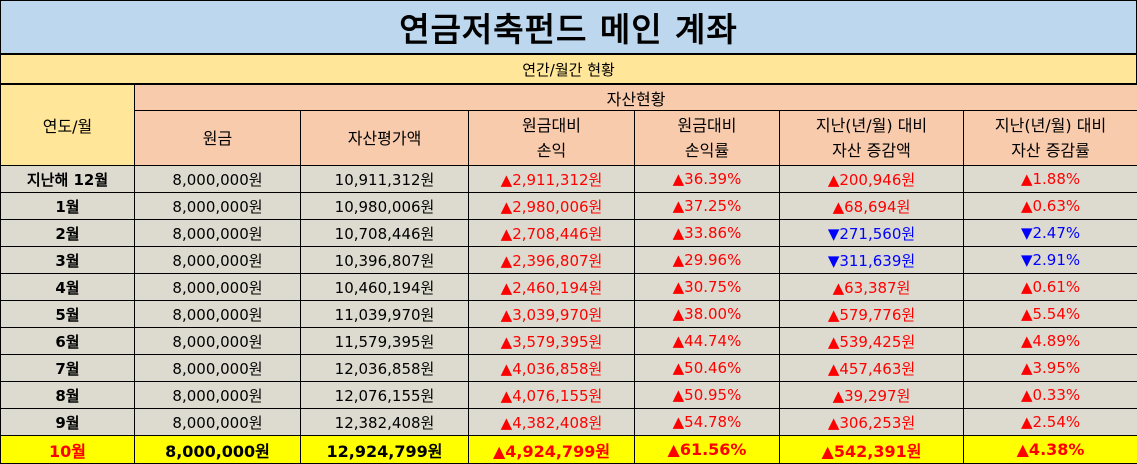 The height and width of the screenshot is (464, 1137). What do you see at coordinates (707, 287) in the screenshot?
I see `profit-rate-cell: ▲30.75%` at bounding box center [707, 287].